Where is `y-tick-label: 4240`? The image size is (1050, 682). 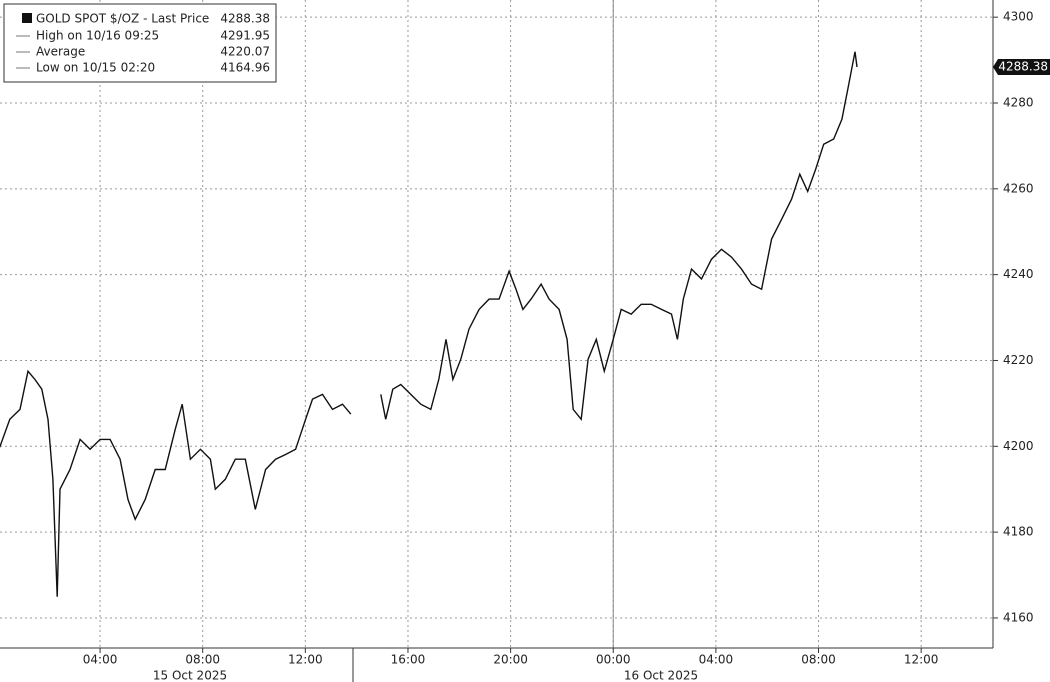 y-tick-label: 4240 is located at coordinates (1018, 274).